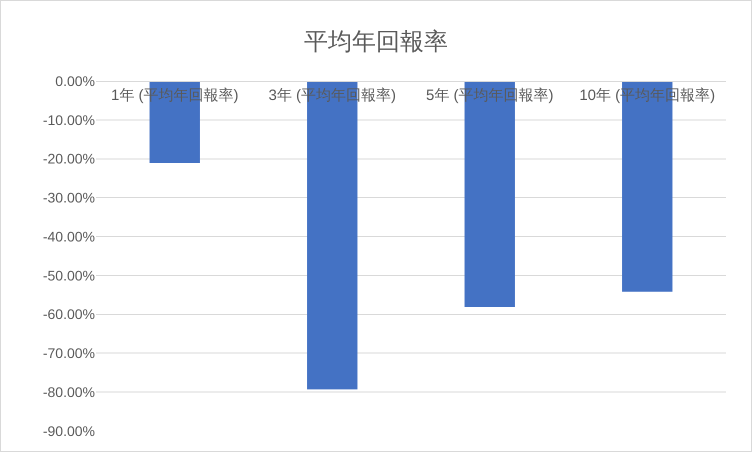 The width and height of the screenshot is (752, 452). What do you see at coordinates (68, 120) in the screenshot?
I see `y-tick-label: -10.00%` at bounding box center [68, 120].